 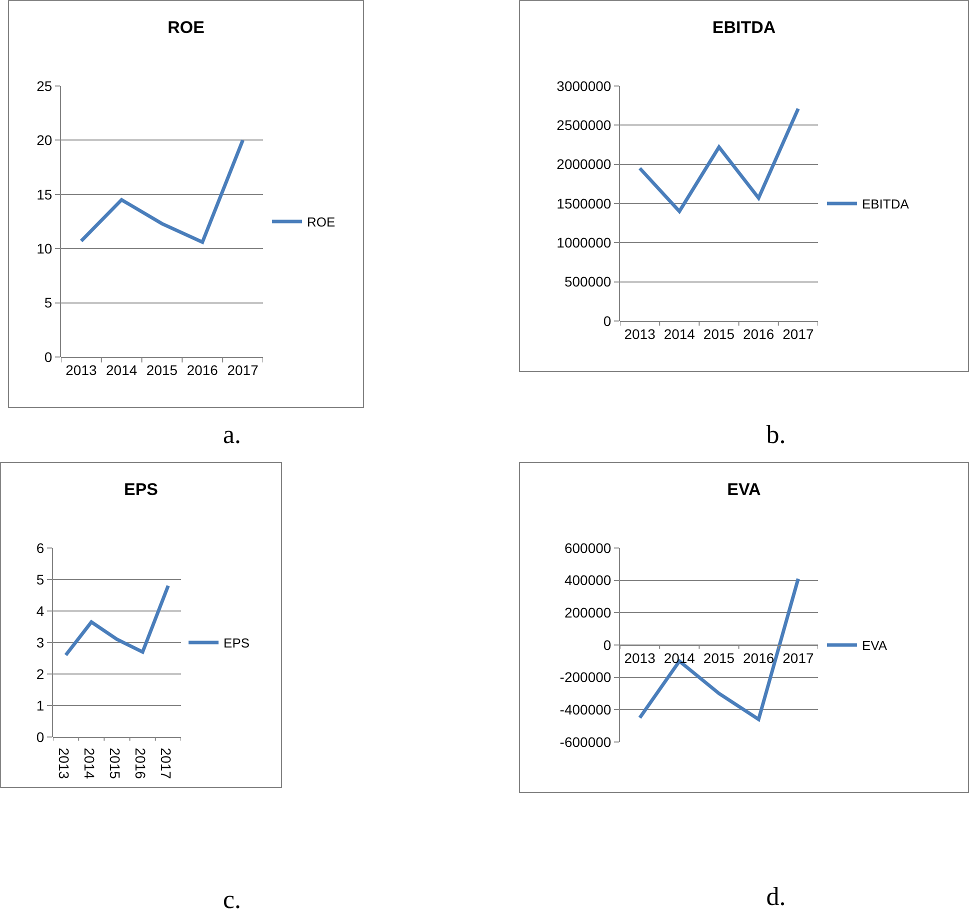 What do you see at coordinates (237, 643) in the screenshot?
I see `legend-label: EPS` at bounding box center [237, 643].